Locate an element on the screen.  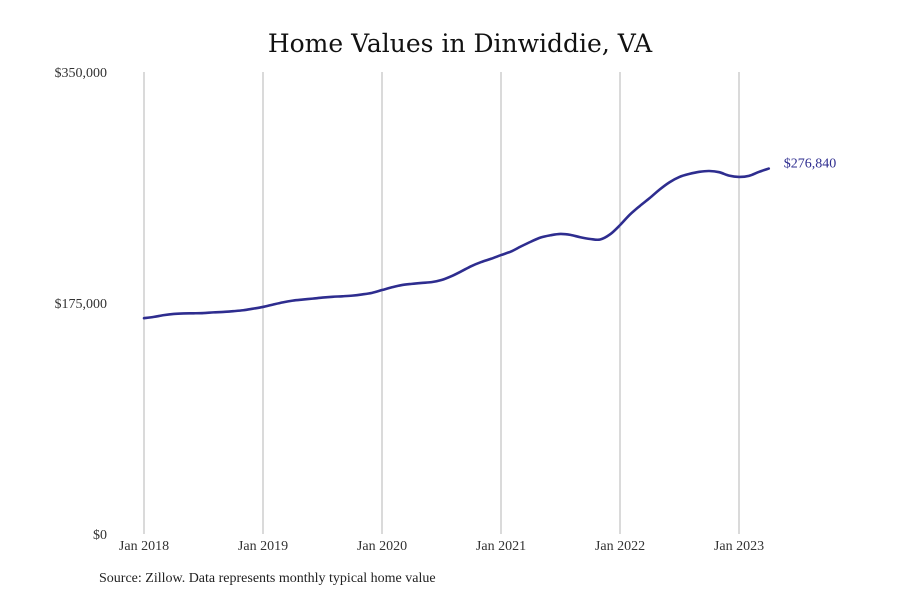
y-tick-label: $175,000 is located at coordinates (81, 304).